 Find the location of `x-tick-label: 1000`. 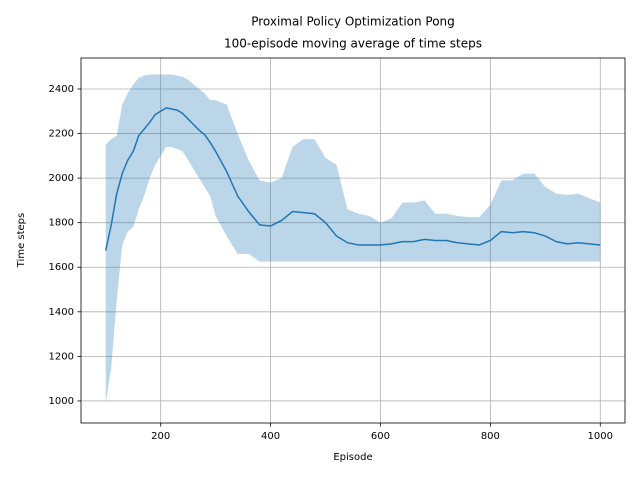

x-tick-label: 1000 is located at coordinates (600, 436).